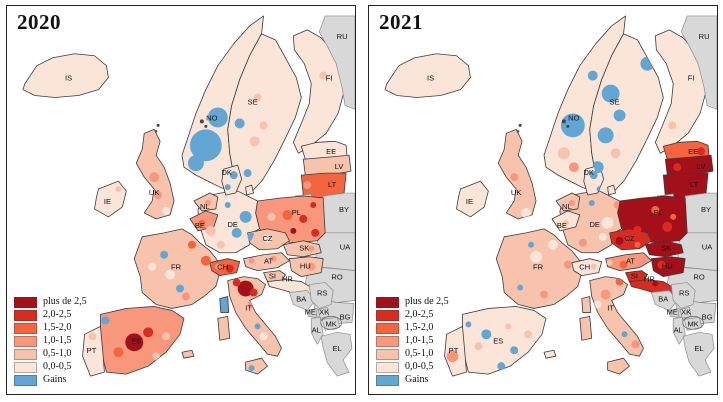 The width and height of the screenshot is (723, 402). What do you see at coordinates (345, 247) in the screenshot?
I see `country-code-label-ua: UA` at bounding box center [345, 247].